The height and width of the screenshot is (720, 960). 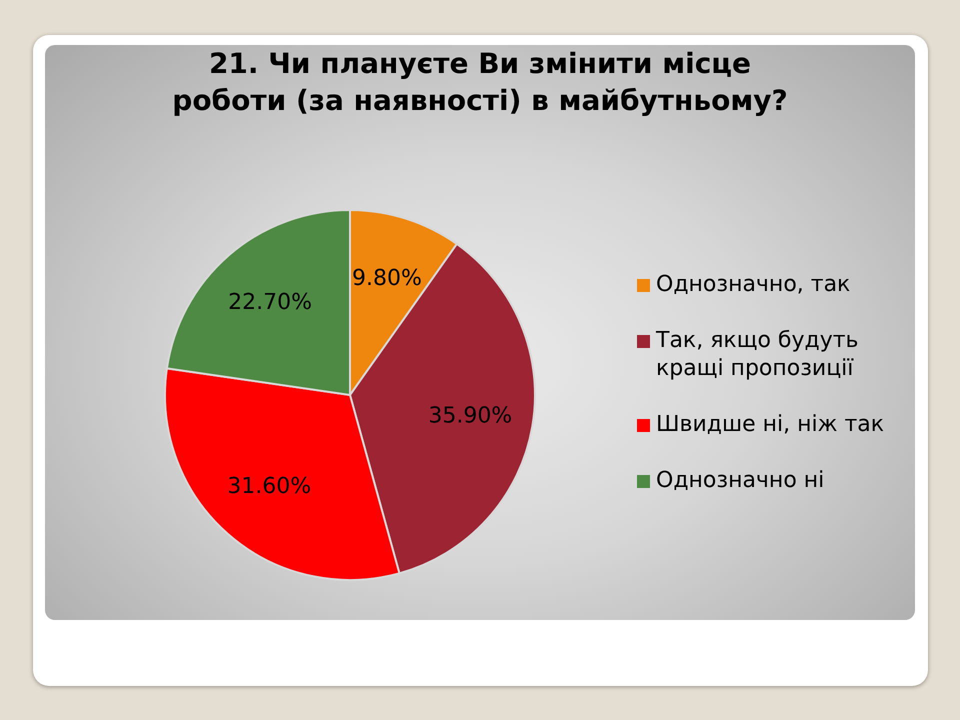 I want to click on data-label: 31.60%, so click(x=269, y=487).